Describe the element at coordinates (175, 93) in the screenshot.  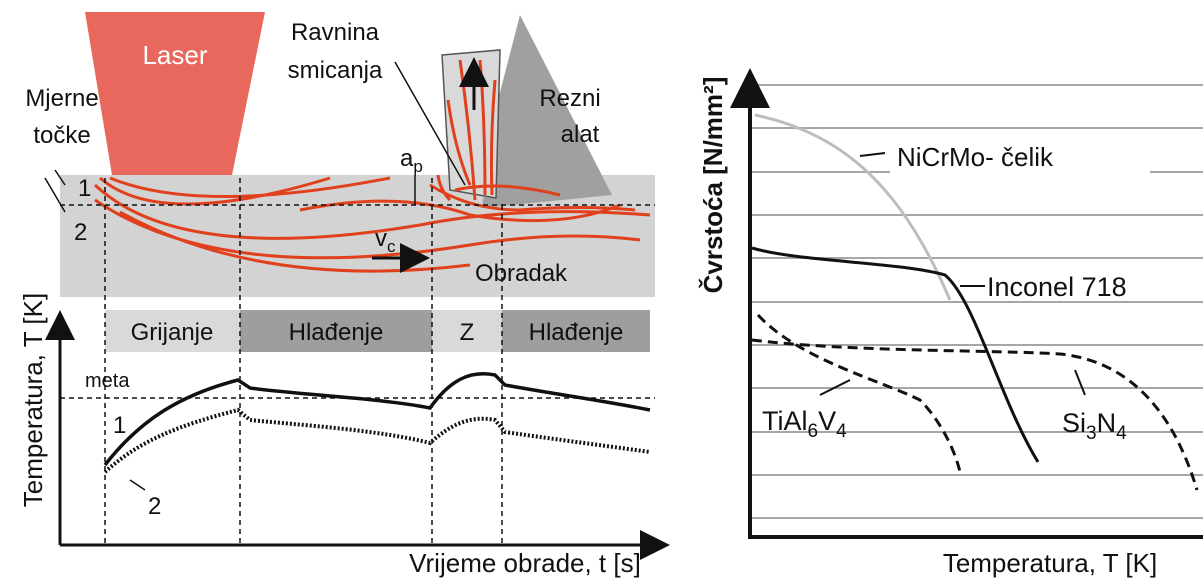
I see `laser-beam` at that location.